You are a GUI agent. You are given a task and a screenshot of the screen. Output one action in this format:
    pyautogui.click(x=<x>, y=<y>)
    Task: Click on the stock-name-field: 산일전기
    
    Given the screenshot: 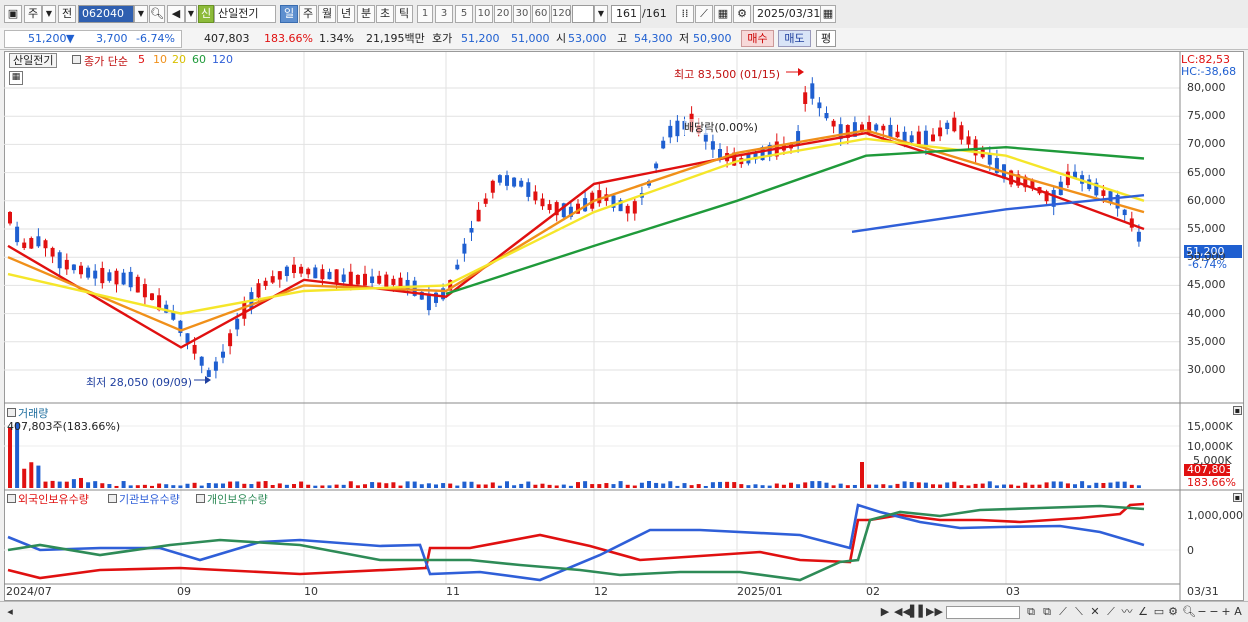 What is the action you would take?
    pyautogui.click(x=245, y=14)
    